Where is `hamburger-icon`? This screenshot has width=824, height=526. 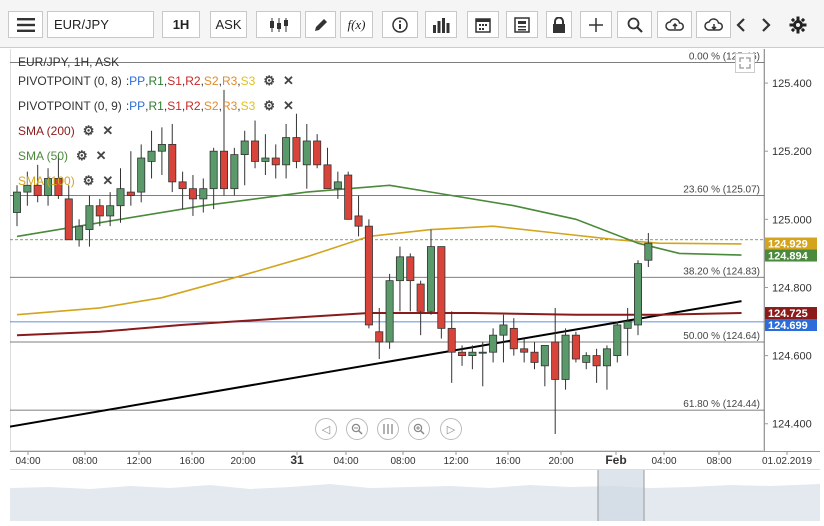
hamburger-icon is located at coordinates (25, 24).